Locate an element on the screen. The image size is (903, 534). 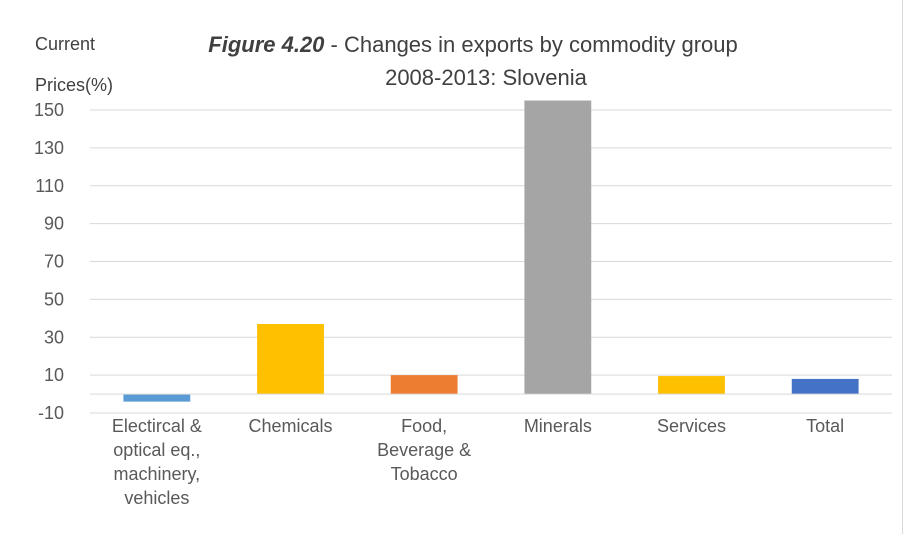
x-category-label-line: Total is located at coordinates (825, 426).